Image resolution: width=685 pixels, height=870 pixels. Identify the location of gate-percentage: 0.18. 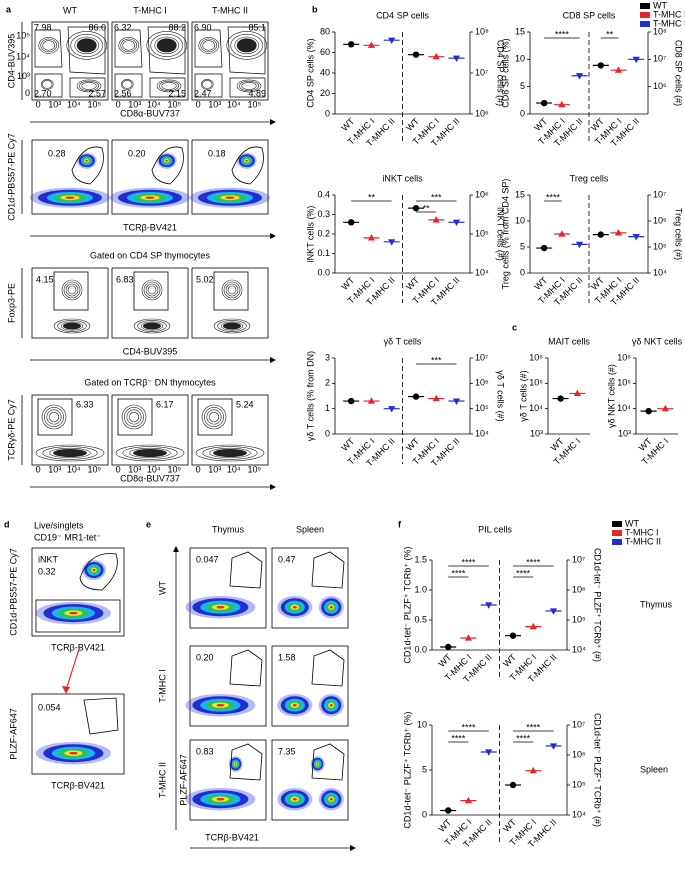
(217, 153).